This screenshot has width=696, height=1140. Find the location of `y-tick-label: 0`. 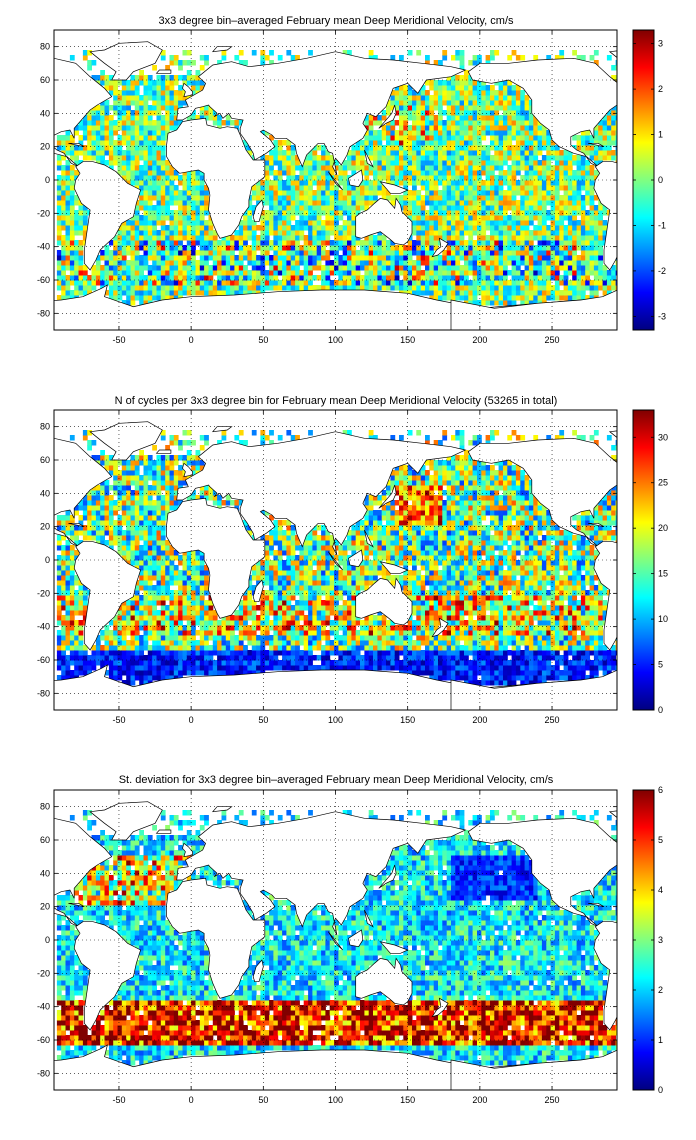

y-tick-label: 0 is located at coordinates (47, 180).